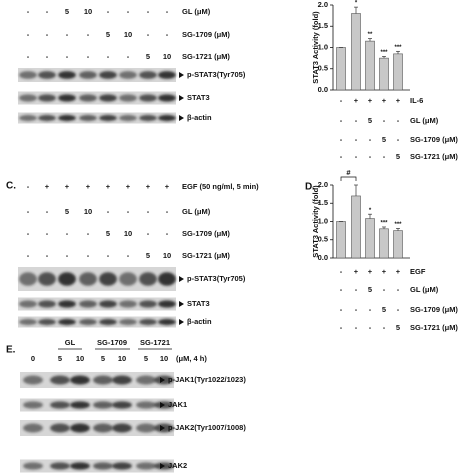 The height and width of the screenshot is (474, 474). Describe the element at coordinates (122, 358) in the screenshot. I see `lane-label: 10` at that location.